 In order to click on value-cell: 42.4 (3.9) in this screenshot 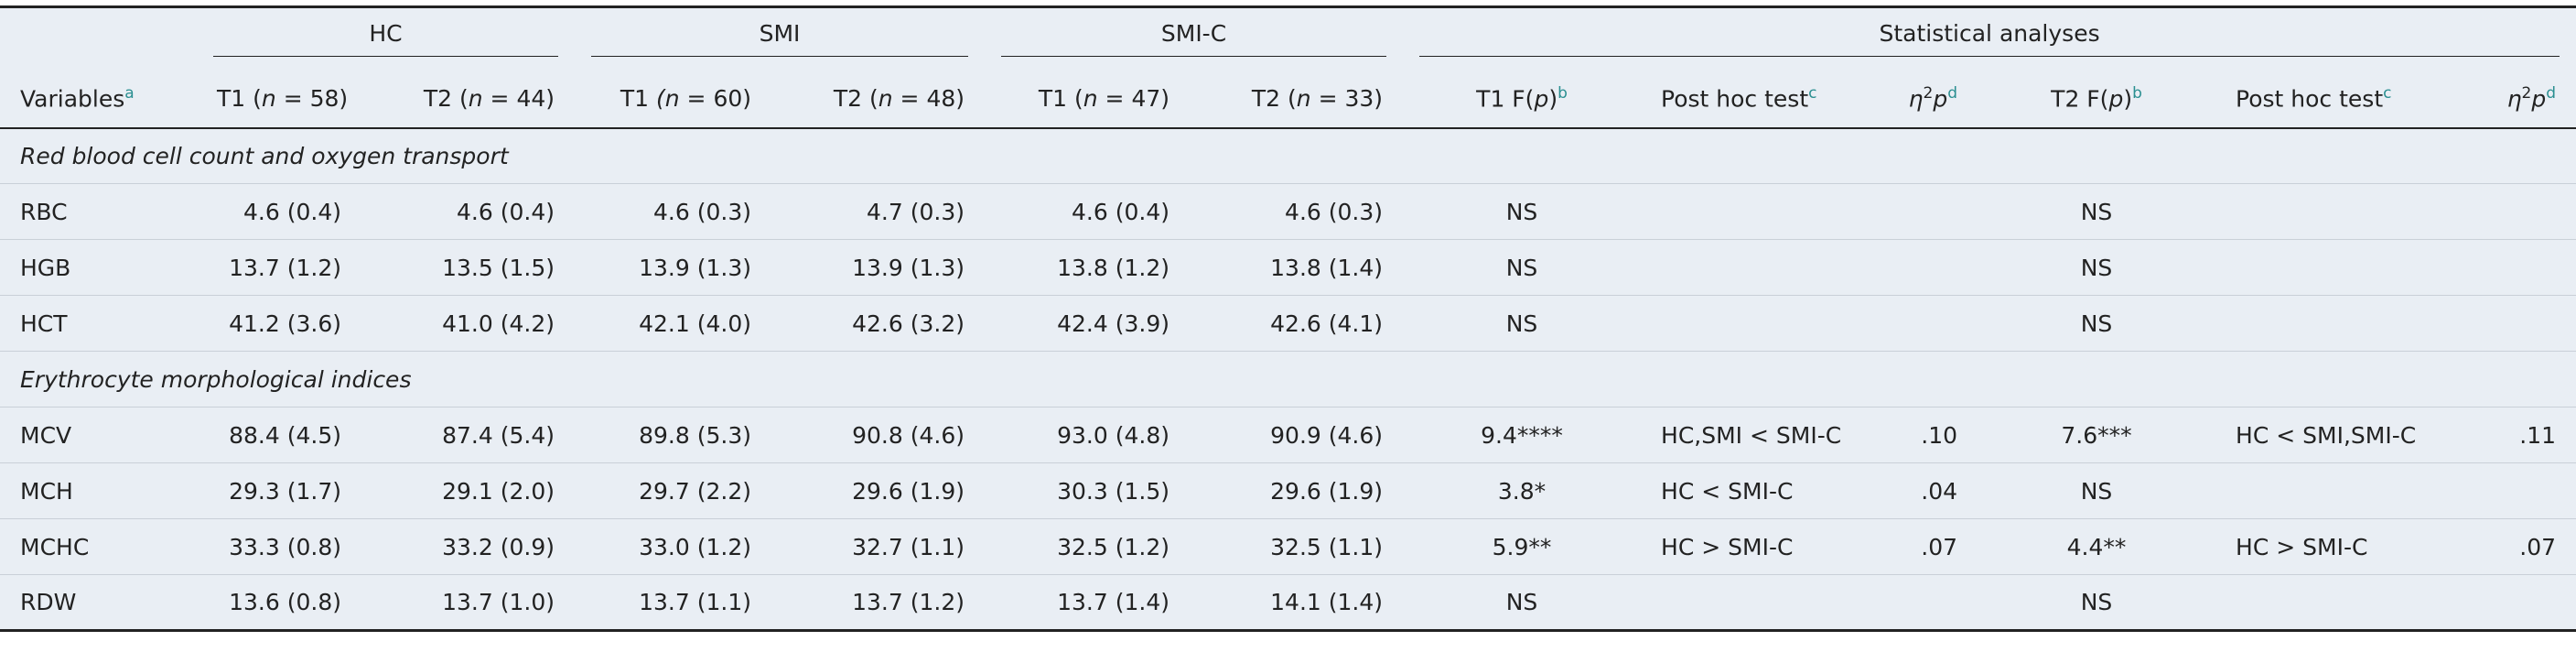, I will do `click(1114, 323)`.